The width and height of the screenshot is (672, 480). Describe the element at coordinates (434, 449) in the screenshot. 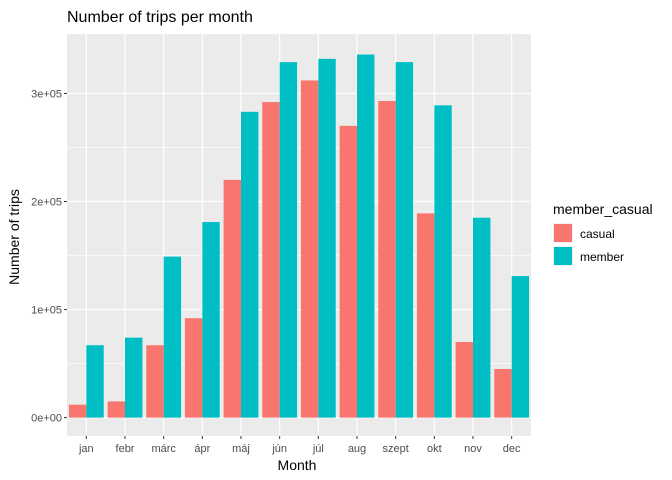

I see `x-tick-label: okt` at that location.